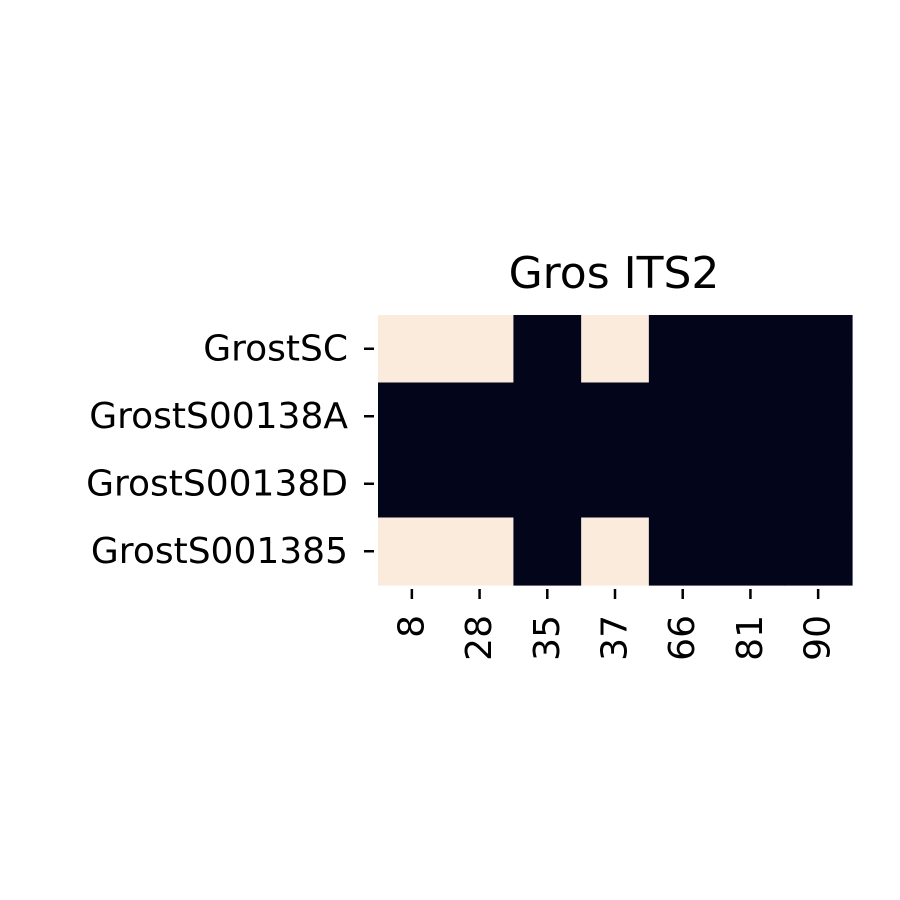 The width and height of the screenshot is (900, 900). What do you see at coordinates (411, 626) in the screenshot?
I see `x-tick-label: 8` at bounding box center [411, 626].